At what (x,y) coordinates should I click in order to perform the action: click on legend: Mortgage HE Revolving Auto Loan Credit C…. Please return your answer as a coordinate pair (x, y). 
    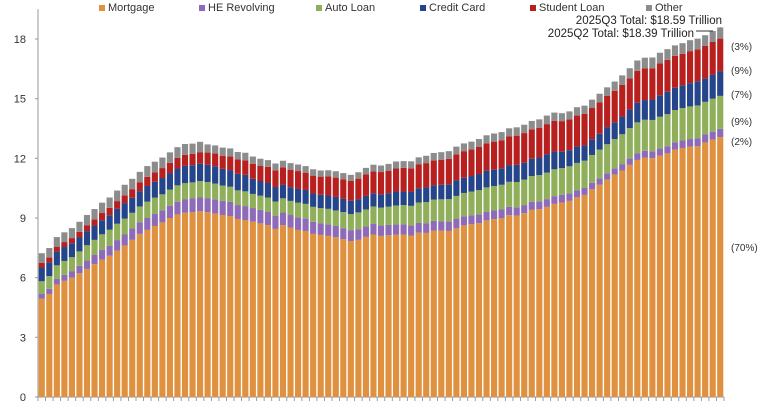
    Looking at the image, I should click on (384, 9).